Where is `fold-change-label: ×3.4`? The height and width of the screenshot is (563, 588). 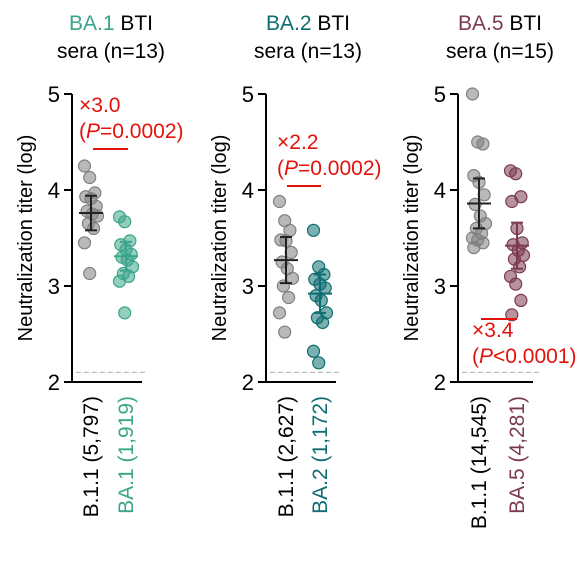
fold-change-label: ×3.4 is located at coordinates (493, 330).